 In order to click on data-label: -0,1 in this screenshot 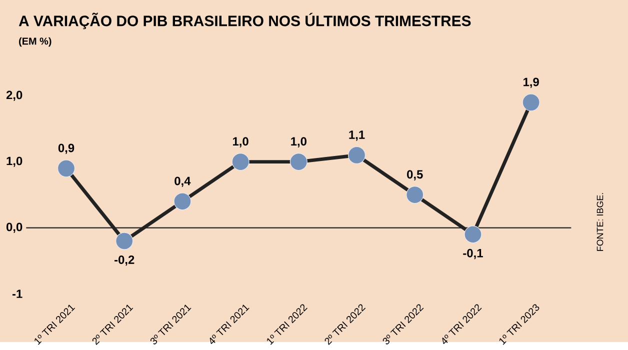, I will do `click(473, 254)`.